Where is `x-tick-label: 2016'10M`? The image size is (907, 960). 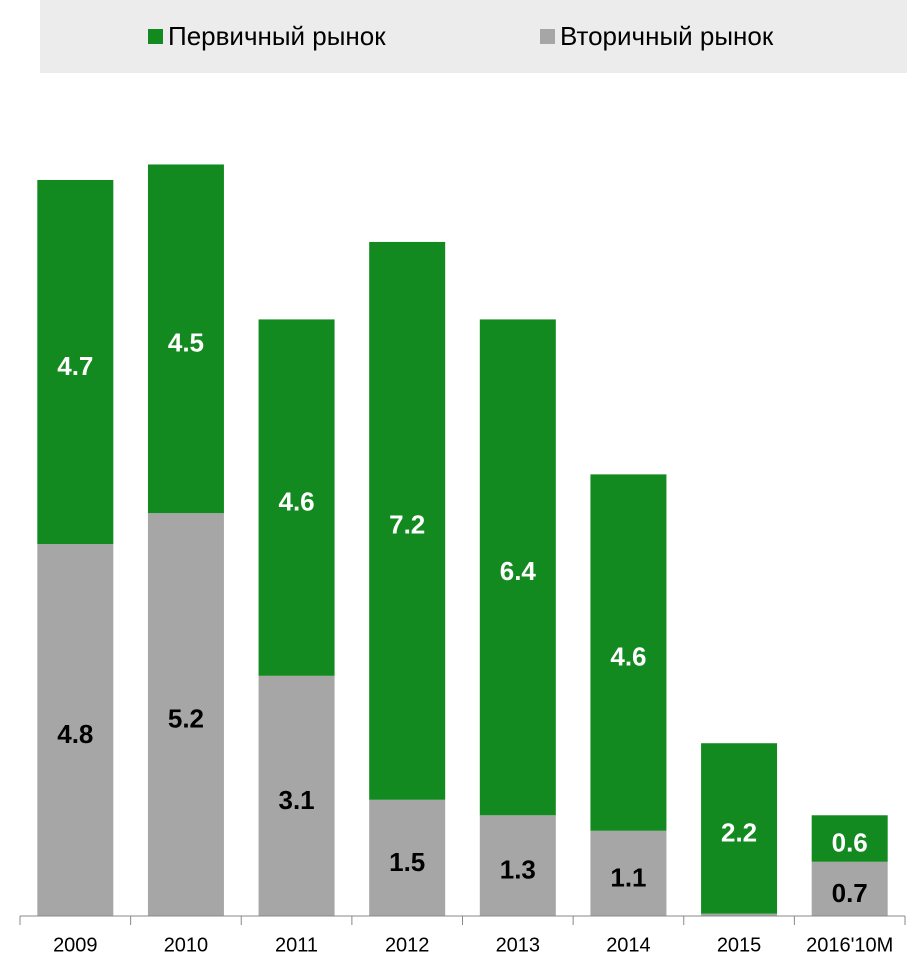 x-tick-label: 2016'10M is located at coordinates (849, 945).